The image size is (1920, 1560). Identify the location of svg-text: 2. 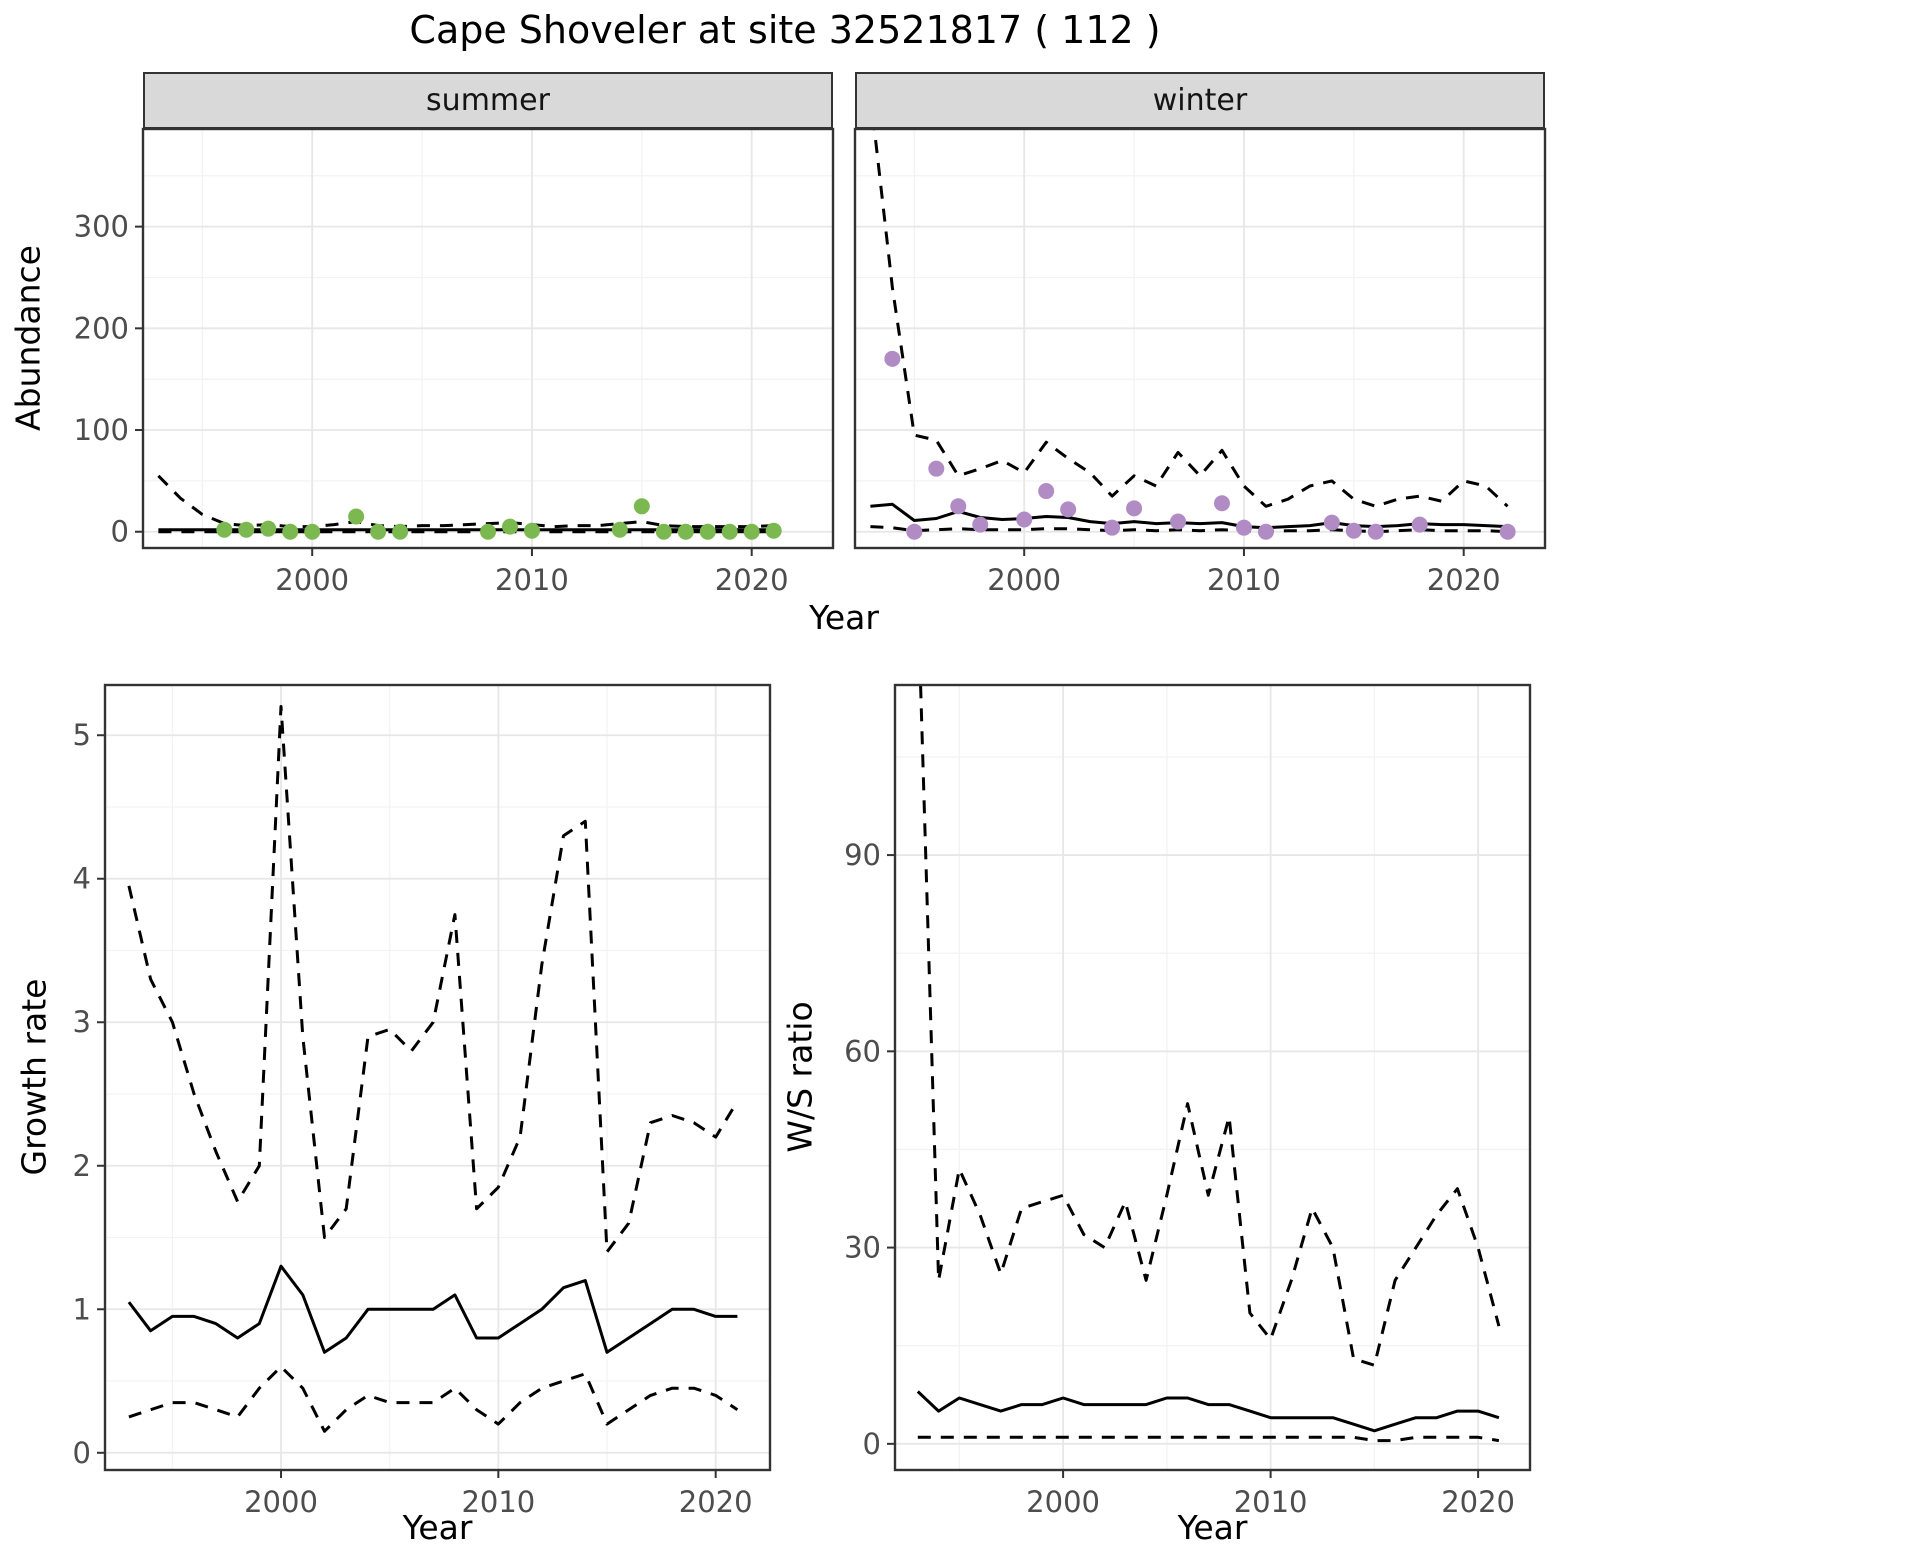
(82, 1166).